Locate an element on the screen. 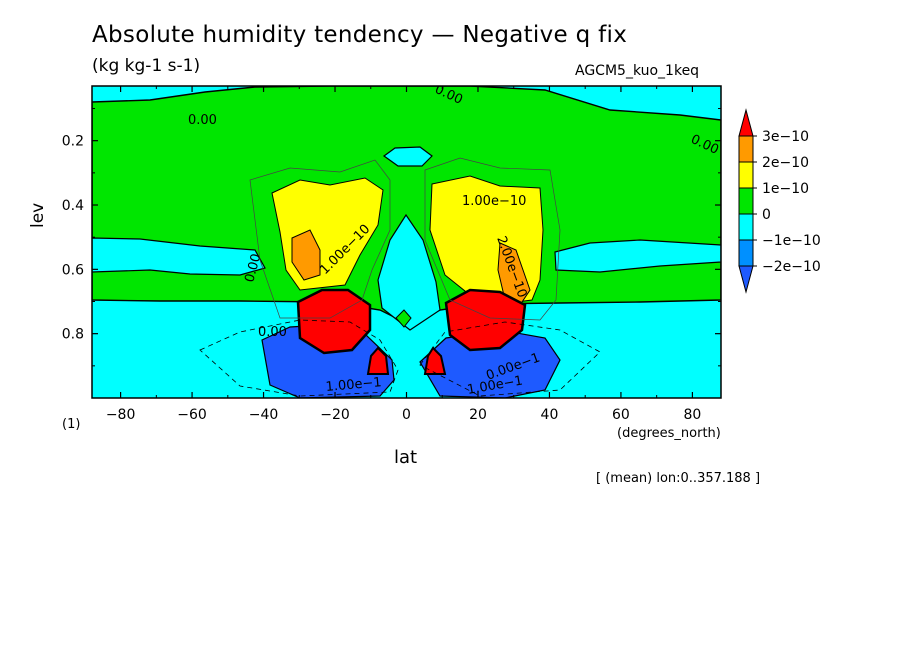 The height and width of the screenshot is (654, 904). colorbar-label: 0 is located at coordinates (766, 215).